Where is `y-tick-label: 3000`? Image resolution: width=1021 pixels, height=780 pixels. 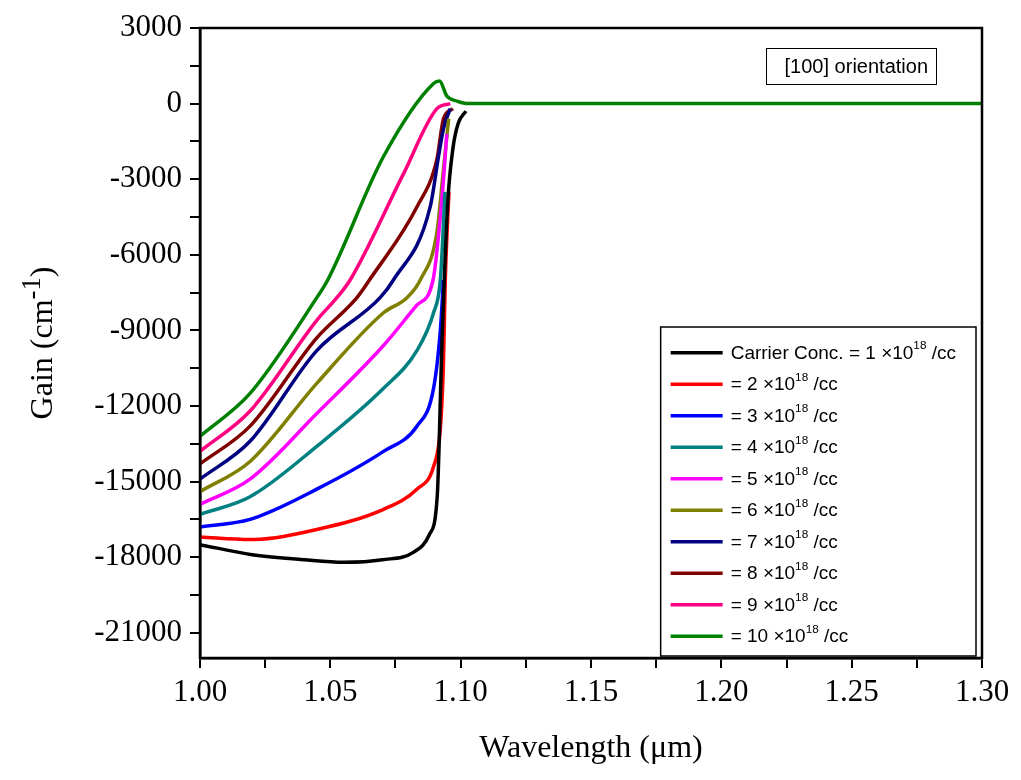
y-tick-label: 3000 is located at coordinates (151, 26).